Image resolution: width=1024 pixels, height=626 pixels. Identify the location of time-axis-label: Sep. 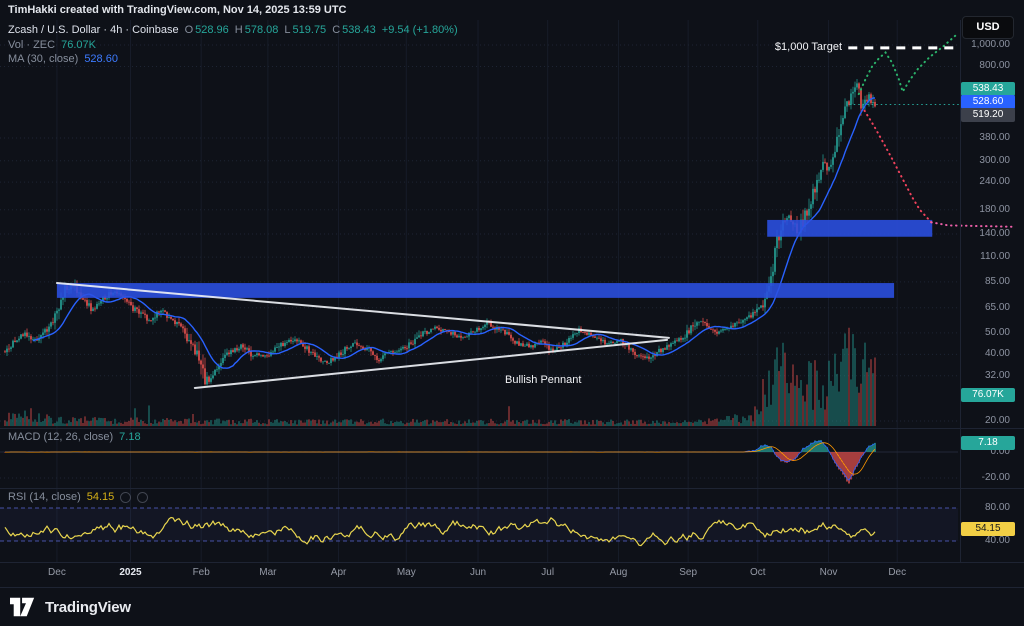
(688, 572).